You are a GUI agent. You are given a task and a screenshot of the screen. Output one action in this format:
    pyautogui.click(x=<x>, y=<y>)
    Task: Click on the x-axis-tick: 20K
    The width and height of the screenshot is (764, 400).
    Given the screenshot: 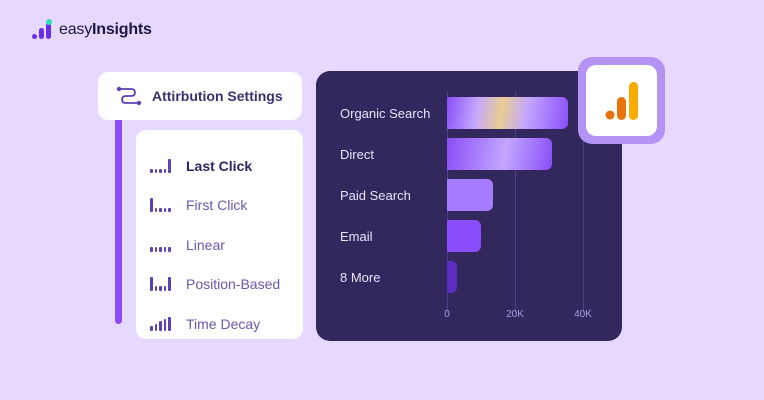 What is the action you would take?
    pyautogui.click(x=515, y=314)
    